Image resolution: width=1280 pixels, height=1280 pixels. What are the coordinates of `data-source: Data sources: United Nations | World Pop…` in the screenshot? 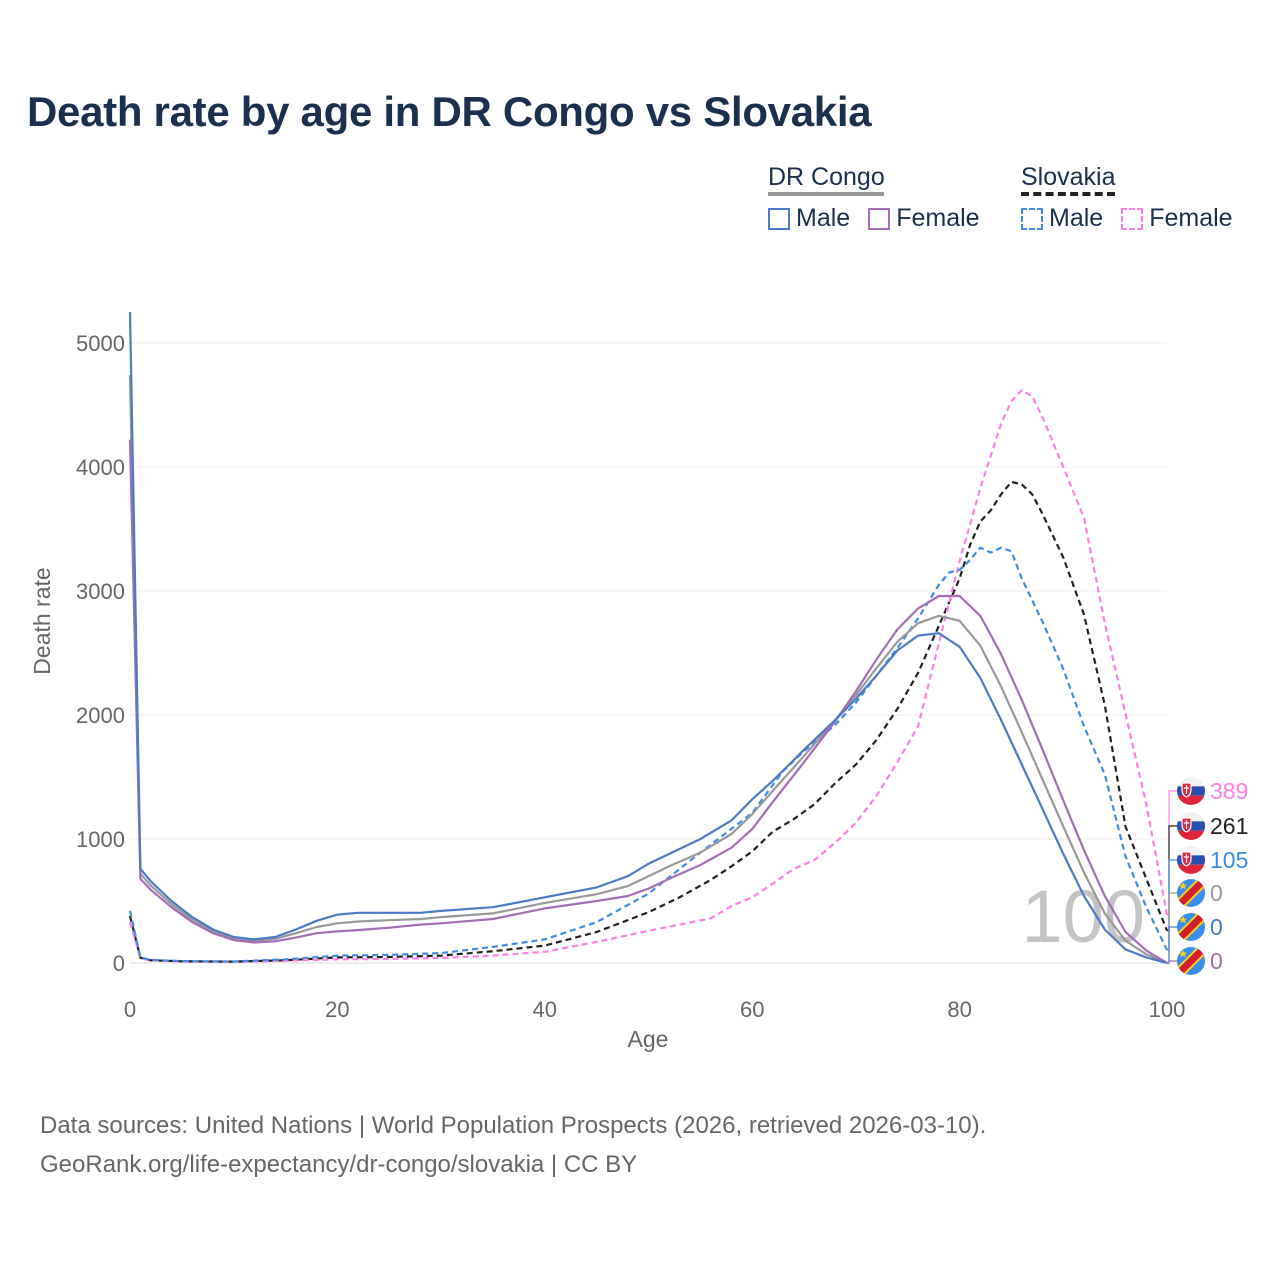 It's located at (513, 1125).